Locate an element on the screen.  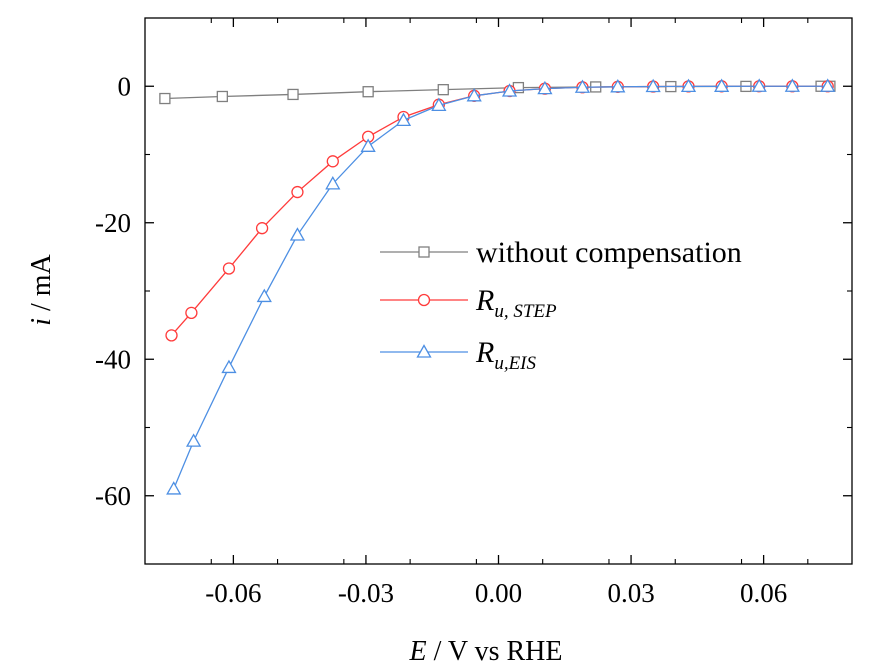
y-tick-label: -20 is located at coordinates (113, 223).